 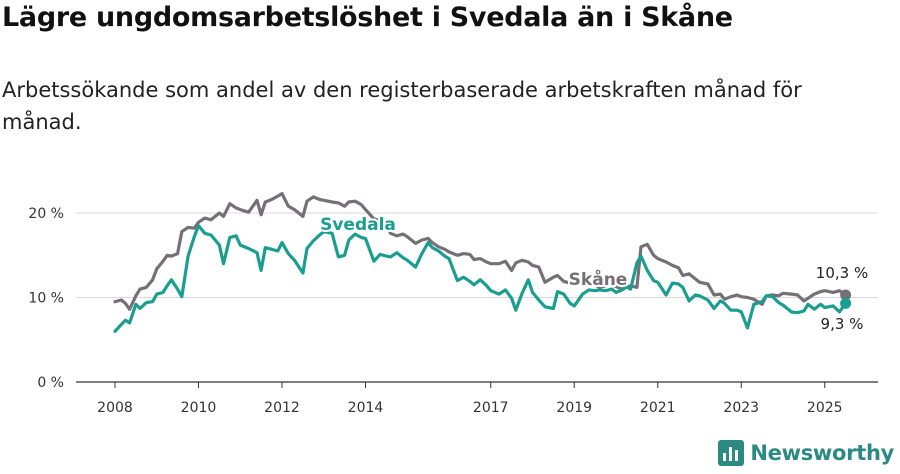 What do you see at coordinates (825, 408) in the screenshot?
I see `x-tick-label: 2025` at bounding box center [825, 408].